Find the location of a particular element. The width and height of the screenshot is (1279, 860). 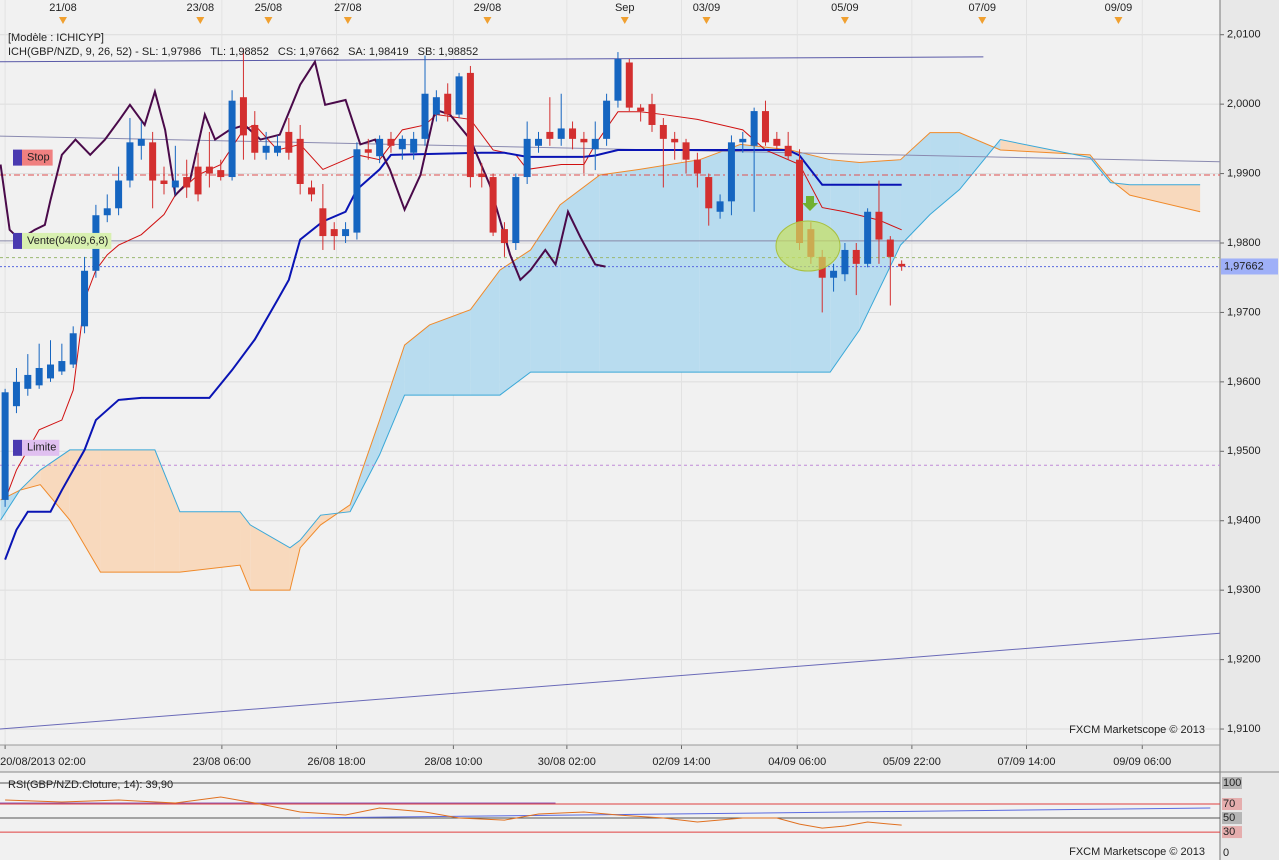

x-axis-background is located at coordinates (610, 758).